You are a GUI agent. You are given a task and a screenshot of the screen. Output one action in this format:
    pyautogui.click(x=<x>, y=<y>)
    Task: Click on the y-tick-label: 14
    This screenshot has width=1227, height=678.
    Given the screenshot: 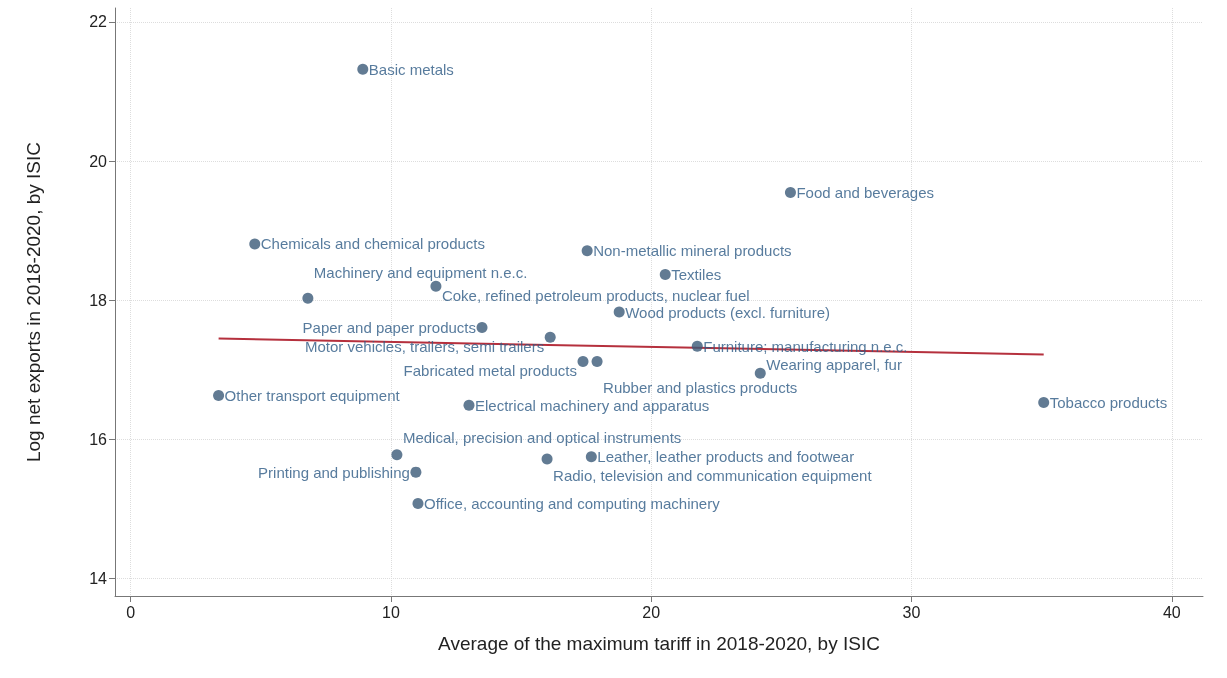 What is the action you would take?
    pyautogui.click(x=98, y=579)
    